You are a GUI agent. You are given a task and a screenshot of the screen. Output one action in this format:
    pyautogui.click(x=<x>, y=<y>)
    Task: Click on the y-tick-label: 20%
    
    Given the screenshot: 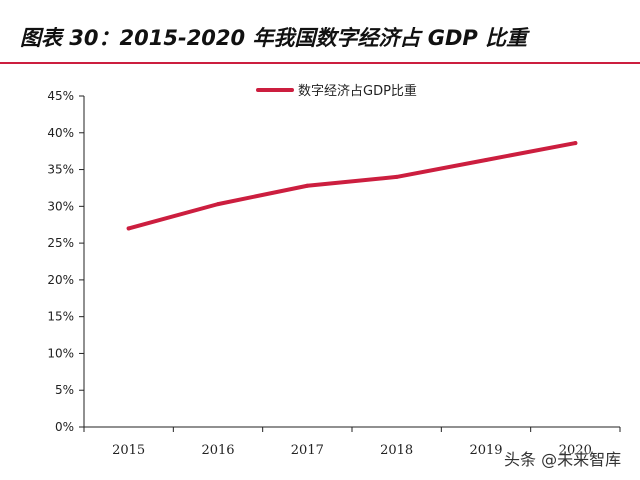 What is the action you would take?
    pyautogui.click(x=60, y=280)
    